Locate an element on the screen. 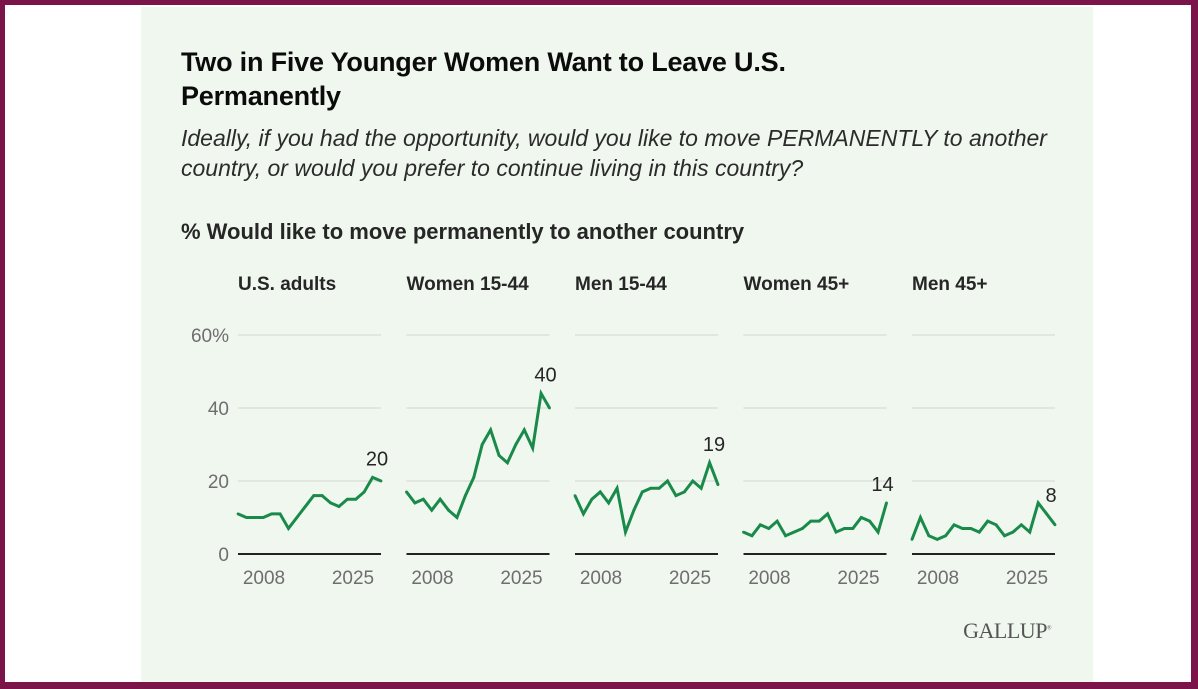 Image resolution: width=1198 pixels, height=689 pixels. y-tick-label: 60% is located at coordinates (210, 336).